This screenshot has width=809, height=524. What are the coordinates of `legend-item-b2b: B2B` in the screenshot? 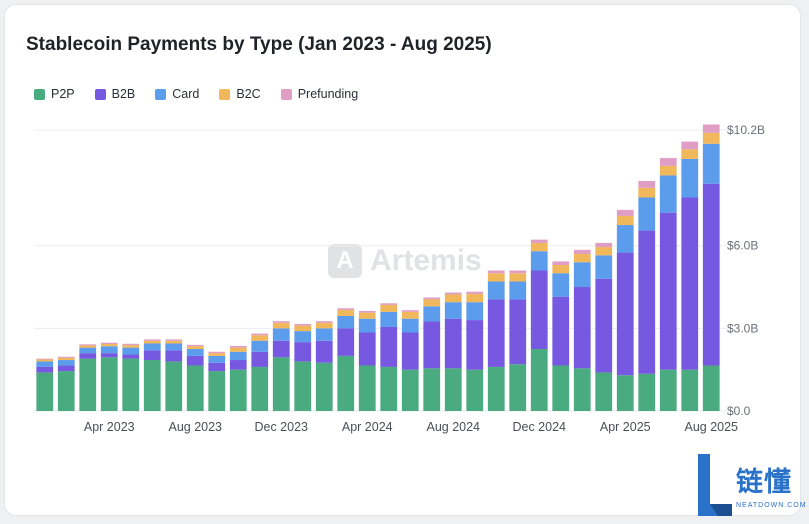 It's located at (114, 94).